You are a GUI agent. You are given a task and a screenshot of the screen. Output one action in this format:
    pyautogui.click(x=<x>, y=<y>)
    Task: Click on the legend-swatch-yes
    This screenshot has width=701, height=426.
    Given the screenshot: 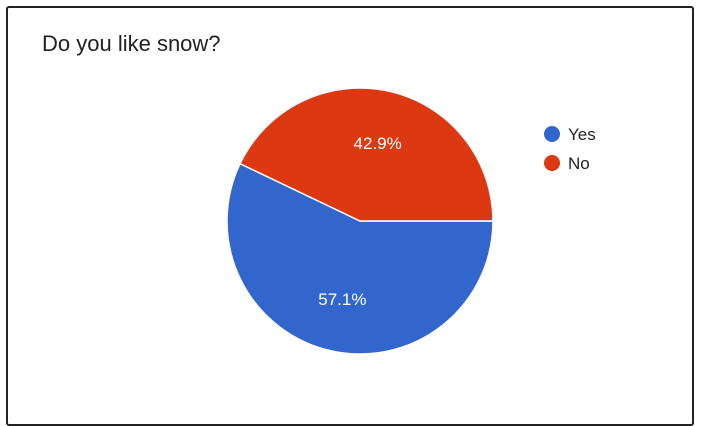 What is the action you would take?
    pyautogui.click(x=552, y=134)
    